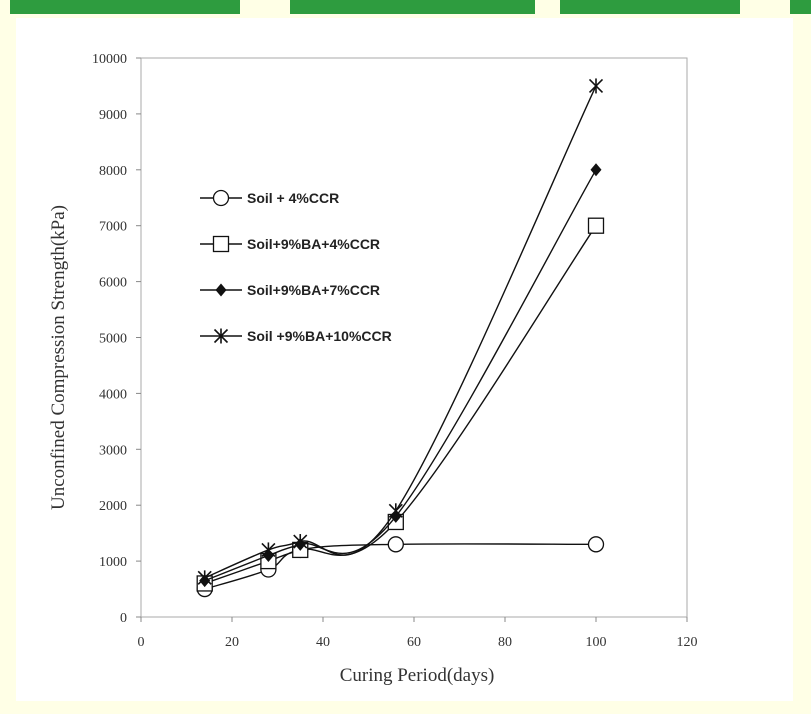 The height and width of the screenshot is (714, 811). Describe the element at coordinates (323, 642) in the screenshot. I see `x-tick-label: 40` at that location.